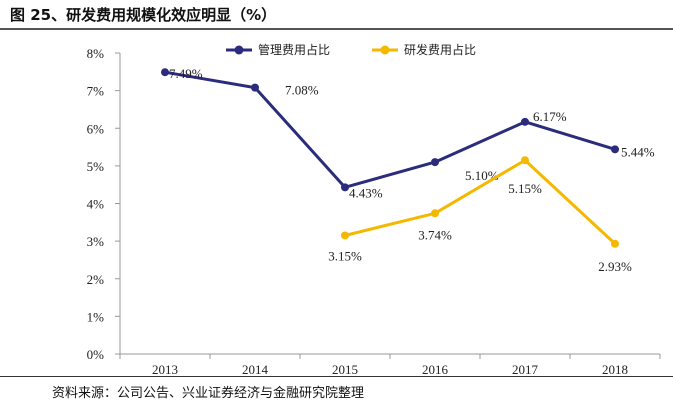 The width and height of the screenshot is (673, 411). What do you see at coordinates (96, 166) in the screenshot?
I see `y-tick-label: 5%` at bounding box center [96, 166].